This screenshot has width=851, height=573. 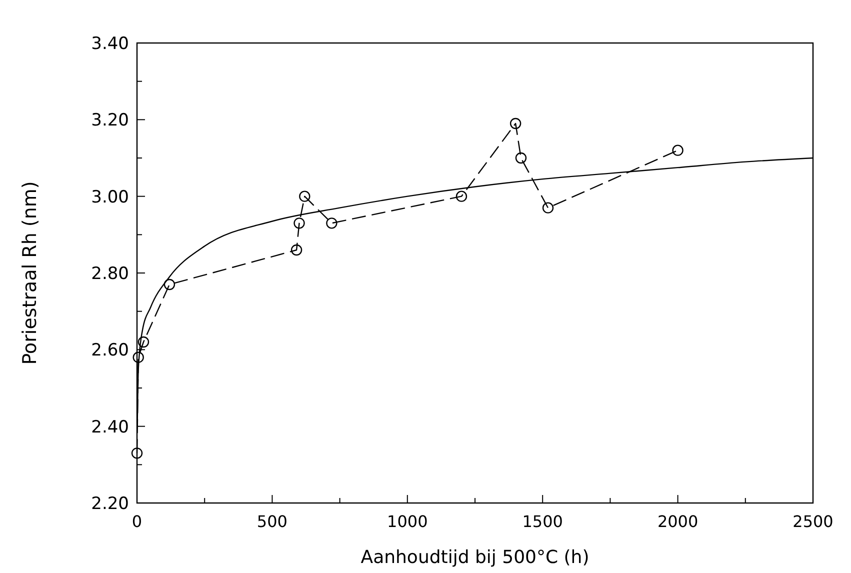 I want to click on x-tick-label: 2000, so click(x=677, y=521).